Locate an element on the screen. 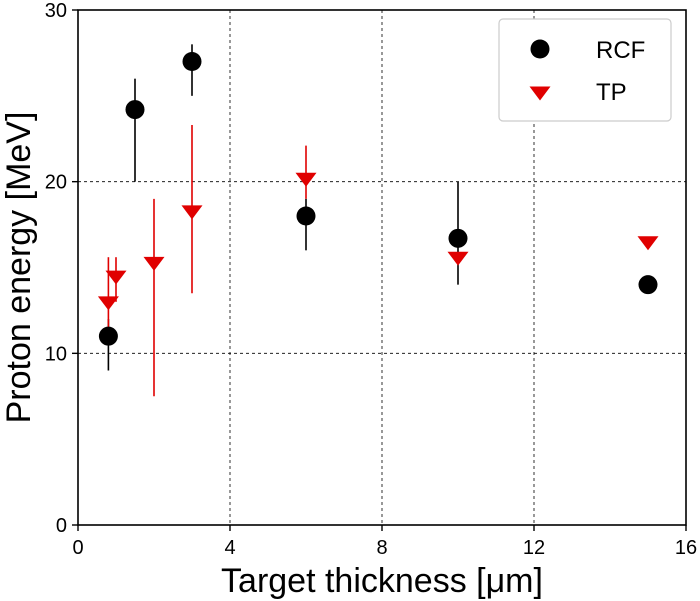 The width and height of the screenshot is (700, 601). x-tick-label: 4 is located at coordinates (229, 548).